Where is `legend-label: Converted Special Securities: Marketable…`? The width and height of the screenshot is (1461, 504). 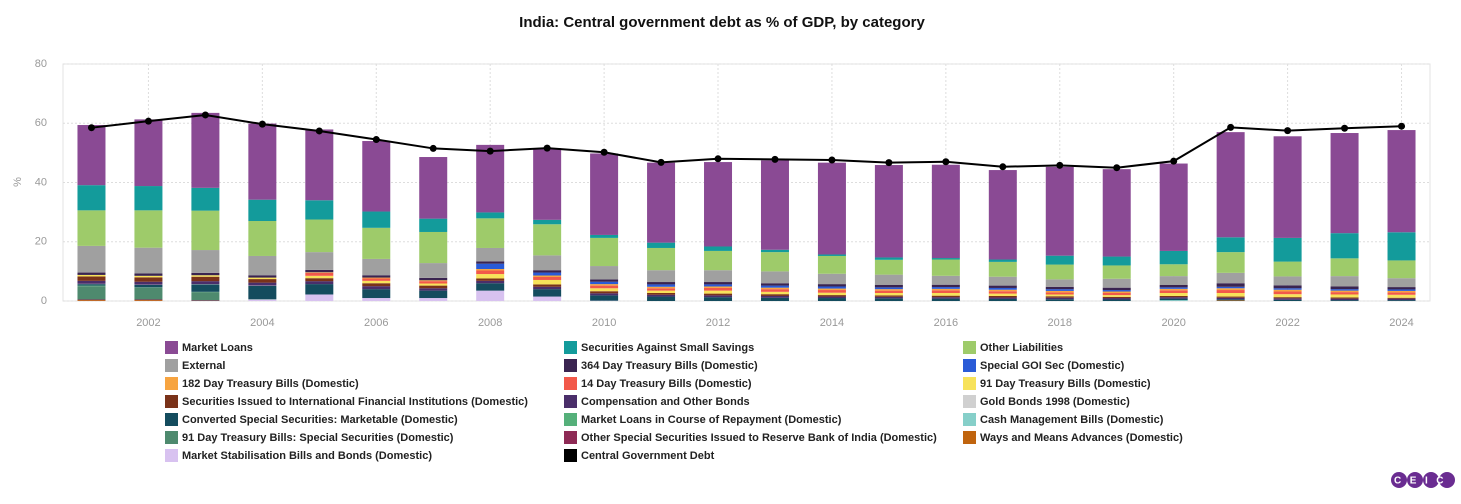
legend-label: Converted Special Securities: Marketable… is located at coordinates (320, 420).